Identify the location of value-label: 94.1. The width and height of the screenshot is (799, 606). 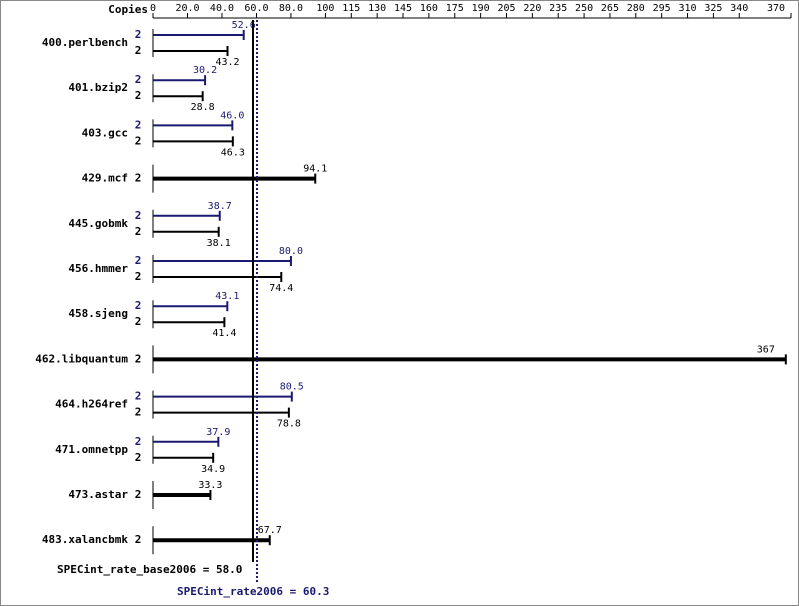
(315, 169).